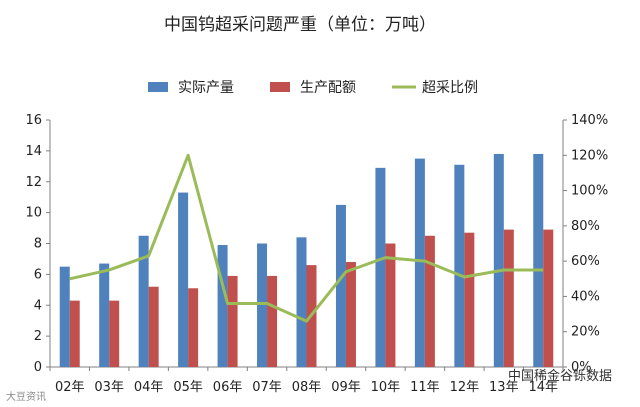 The height and width of the screenshot is (407, 640). What do you see at coordinates (33, 151) in the screenshot?
I see `y-left-tick-label: 14` at bounding box center [33, 151].